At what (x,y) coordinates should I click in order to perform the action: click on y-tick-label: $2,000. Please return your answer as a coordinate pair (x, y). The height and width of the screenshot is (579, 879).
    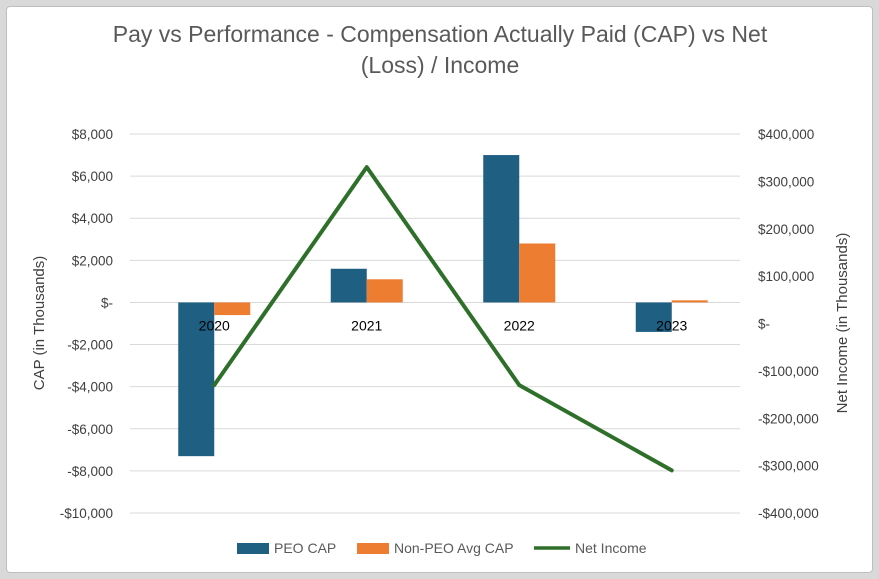
    Looking at the image, I should click on (92, 260).